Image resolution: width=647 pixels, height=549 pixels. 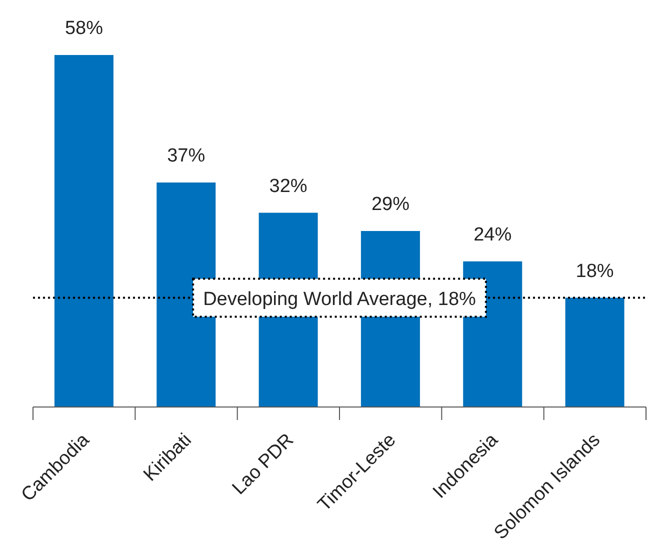 What do you see at coordinates (288, 186) in the screenshot?
I see `data-label: 32%` at bounding box center [288, 186].